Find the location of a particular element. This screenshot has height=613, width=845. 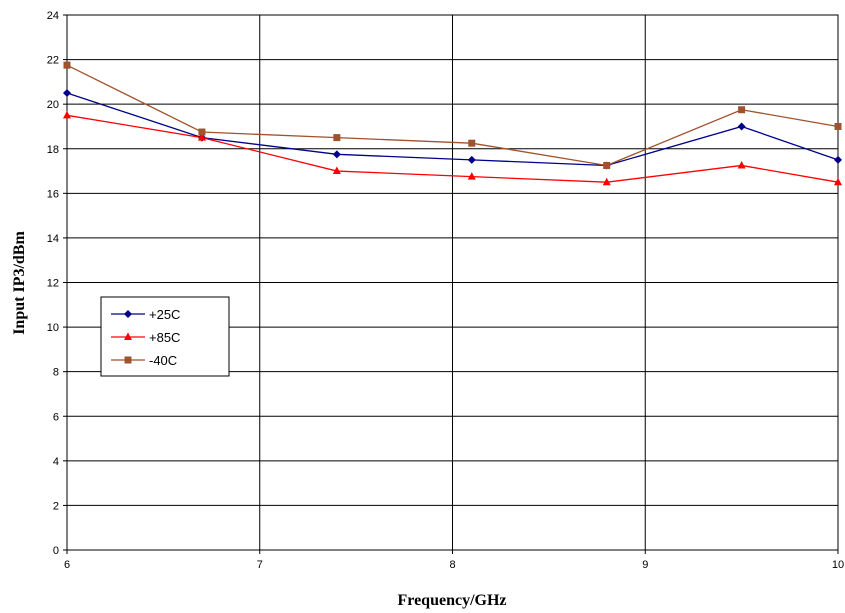

legend: +25C +85C -40C is located at coordinates (165, 336).